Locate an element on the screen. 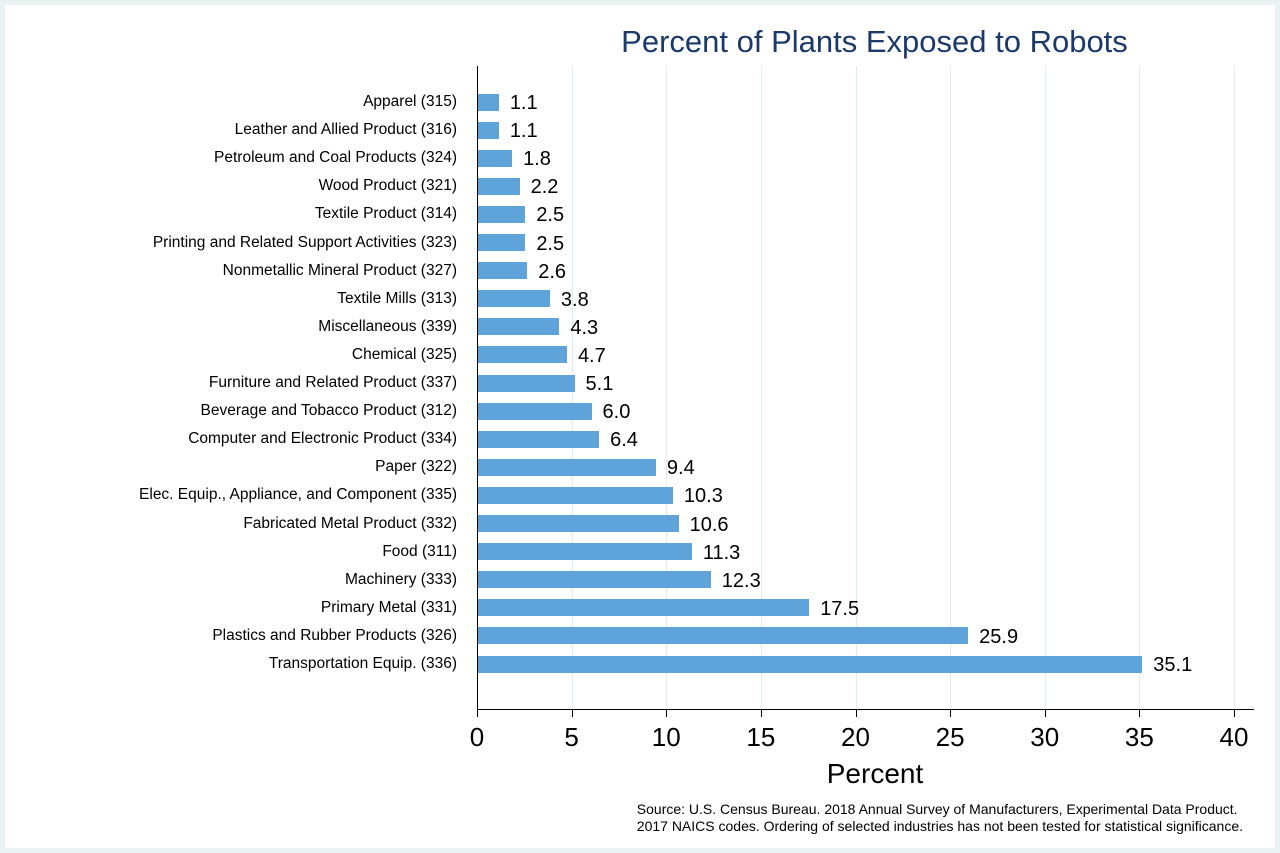  x-tick-label: 15 is located at coordinates (761, 737).